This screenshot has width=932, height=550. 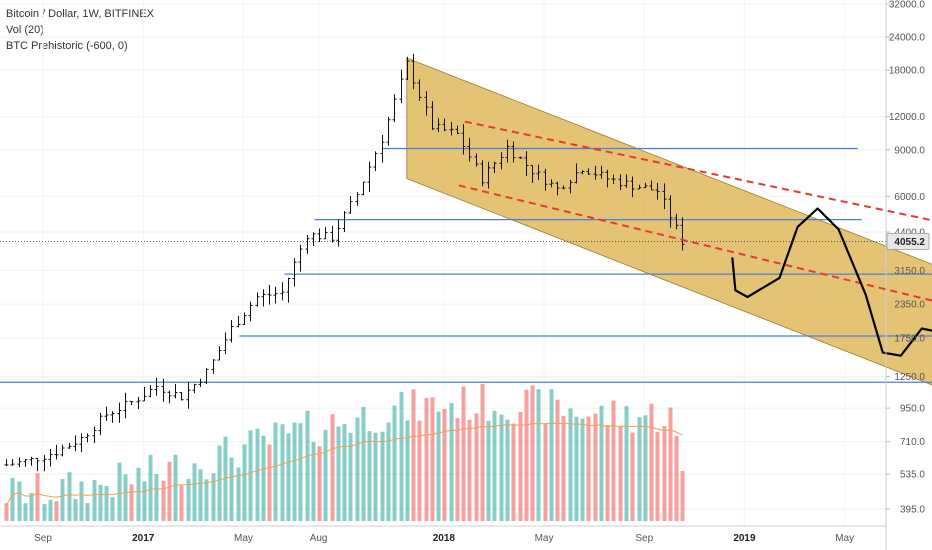 What do you see at coordinates (909, 197) in the screenshot?
I see `price-tick-label: 6000.0` at bounding box center [909, 197].